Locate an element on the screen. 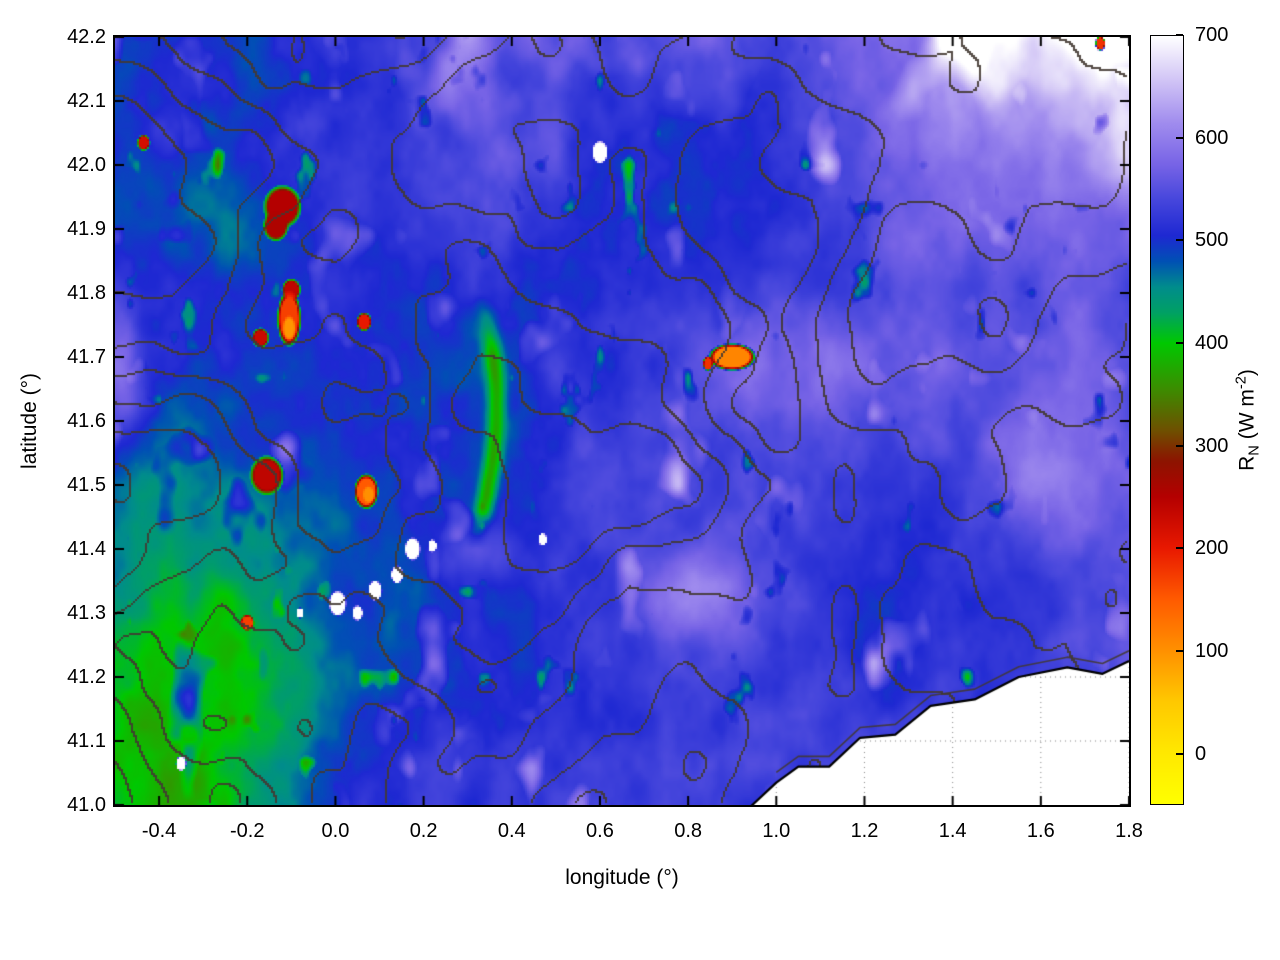 The image size is (1280, 960). colorbar-label: RN (W m-2) is located at coordinates (1247, 420).